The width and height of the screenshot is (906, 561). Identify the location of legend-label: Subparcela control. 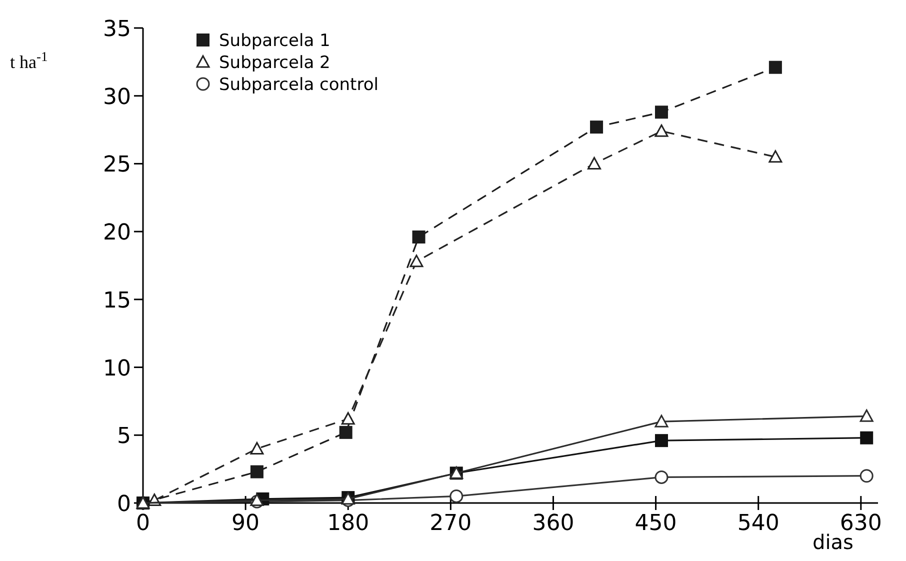
(298, 85).